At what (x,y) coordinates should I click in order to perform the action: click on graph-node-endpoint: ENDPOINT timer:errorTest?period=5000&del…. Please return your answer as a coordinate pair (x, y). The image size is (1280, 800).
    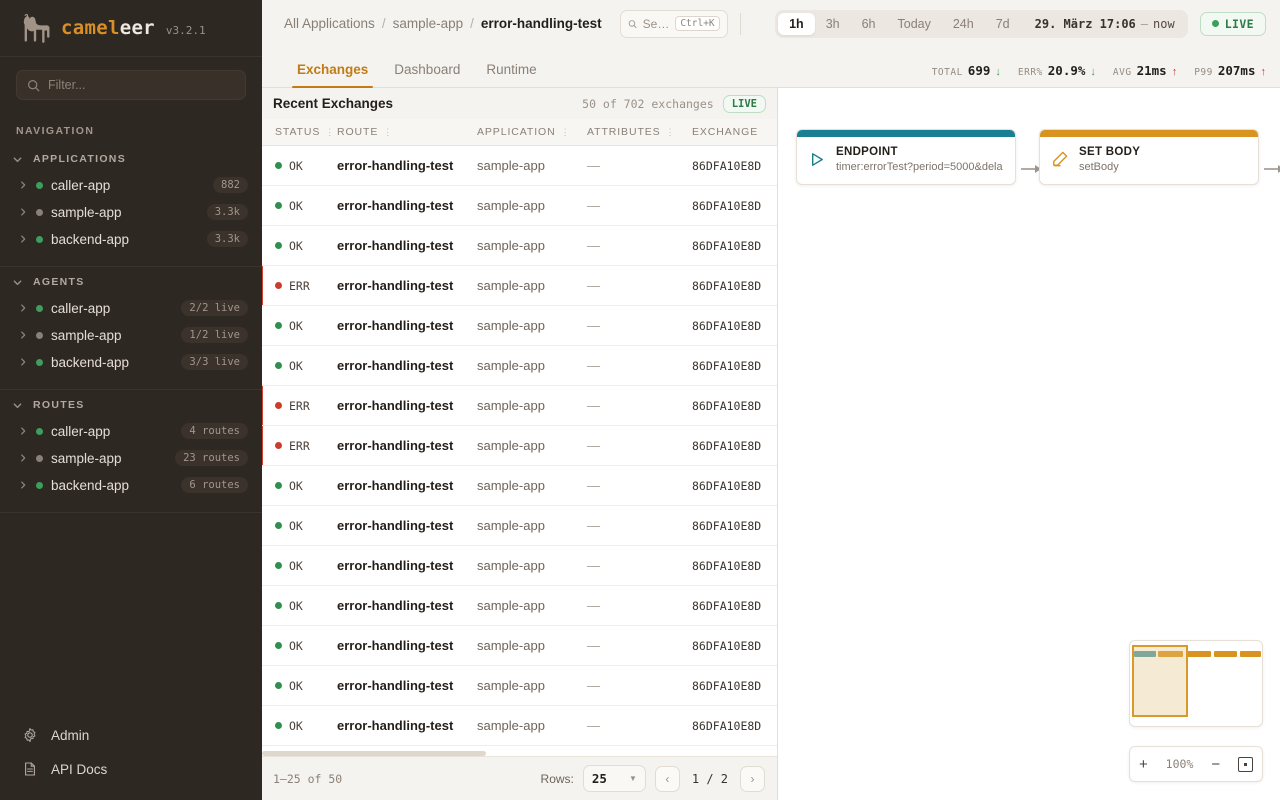
    Looking at the image, I should click on (906, 157).